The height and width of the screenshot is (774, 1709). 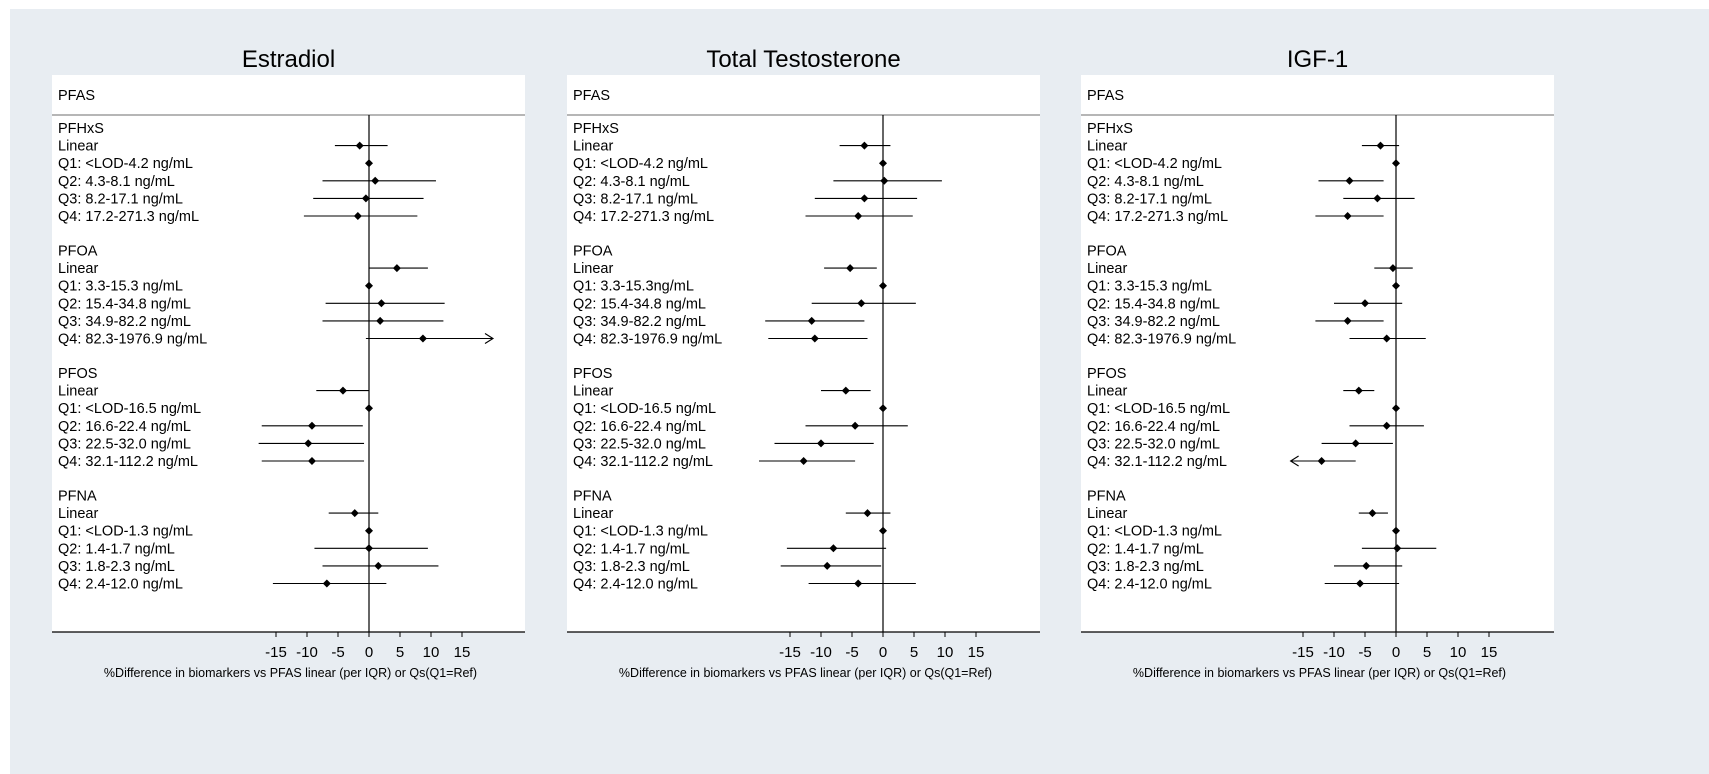 I want to click on x-tick-label: 0, so click(x=1396, y=652).